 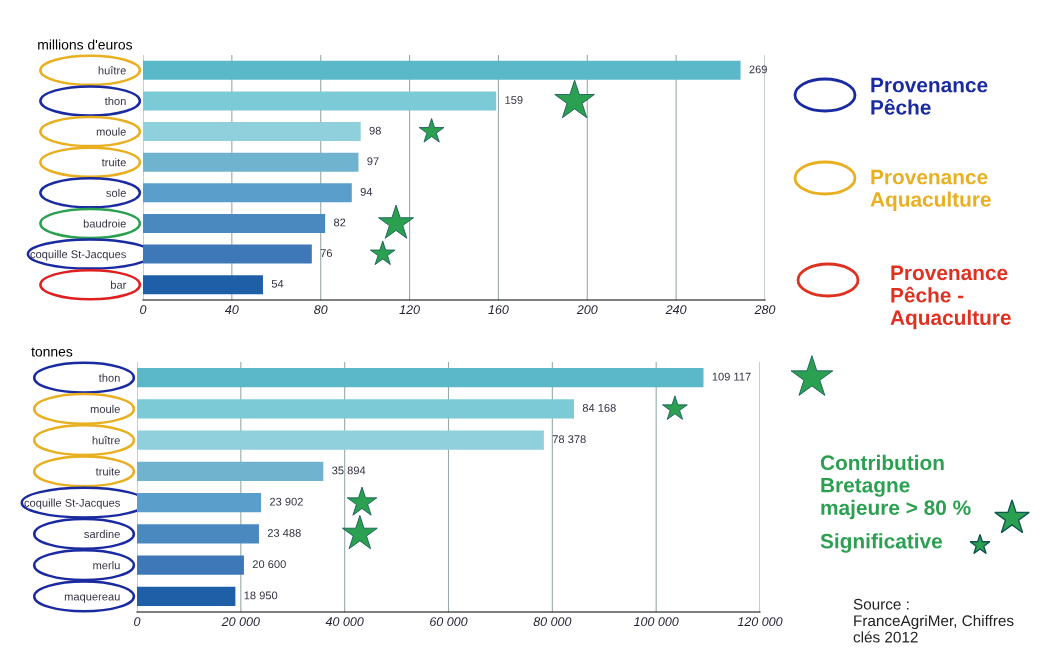 I want to click on y-tick-label: bar, so click(x=118, y=284).